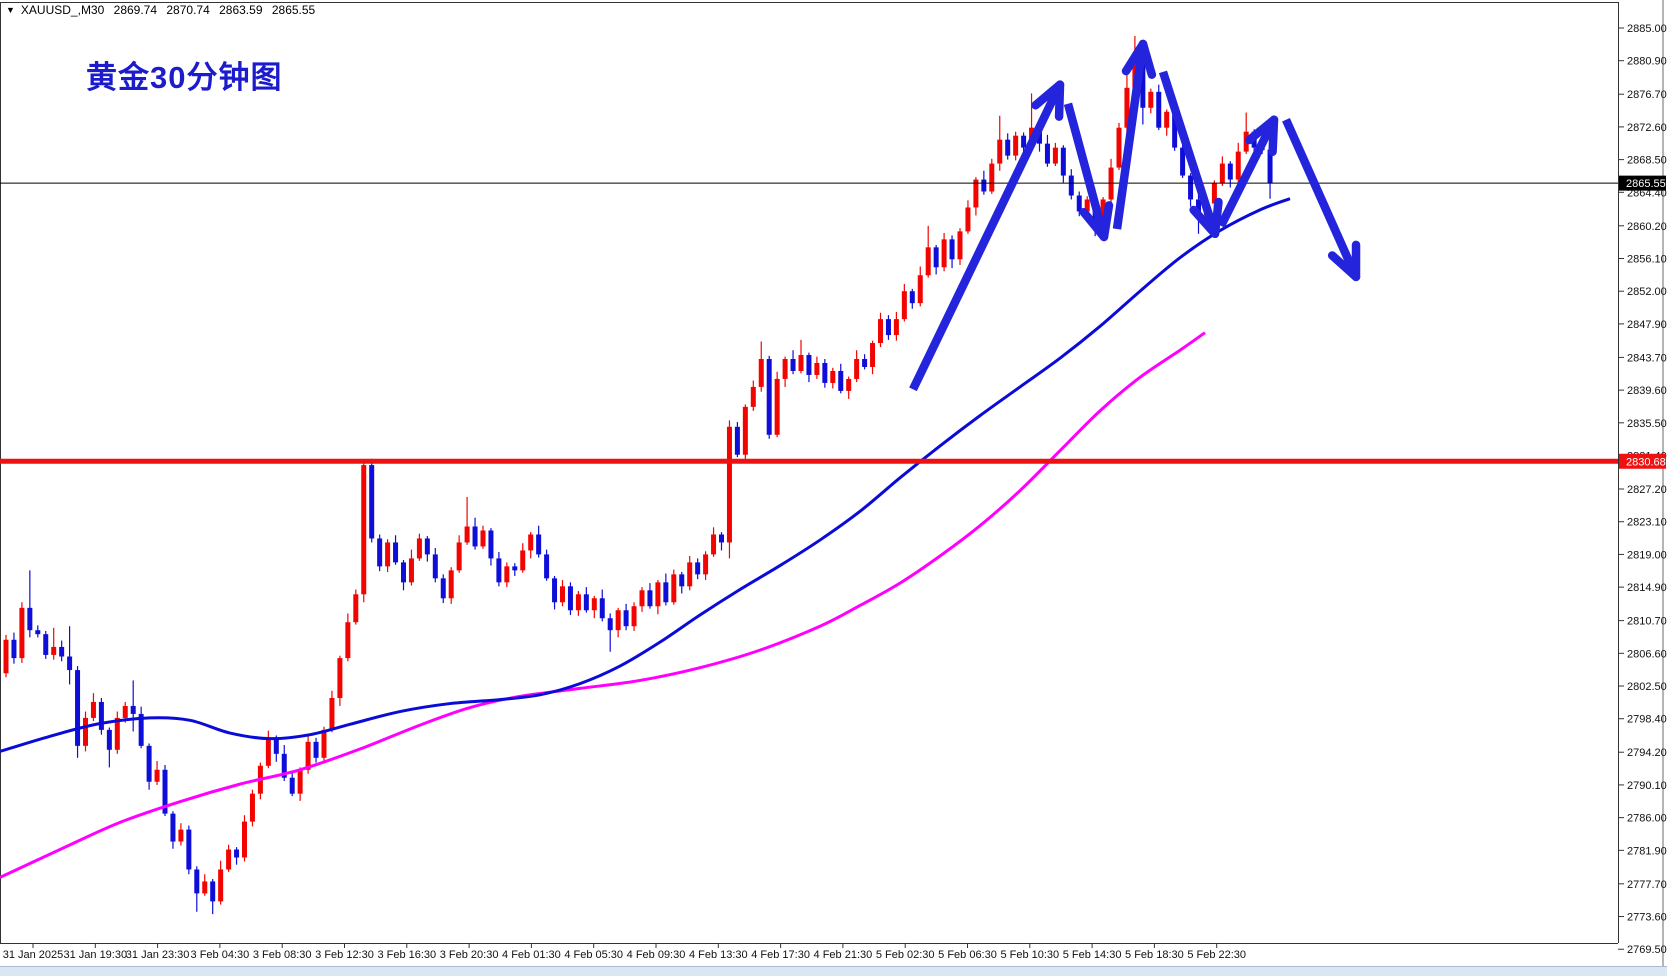  What do you see at coordinates (1154, 955) in the screenshot?
I see `time-tick-label: 5 Feb 18:30` at bounding box center [1154, 955].